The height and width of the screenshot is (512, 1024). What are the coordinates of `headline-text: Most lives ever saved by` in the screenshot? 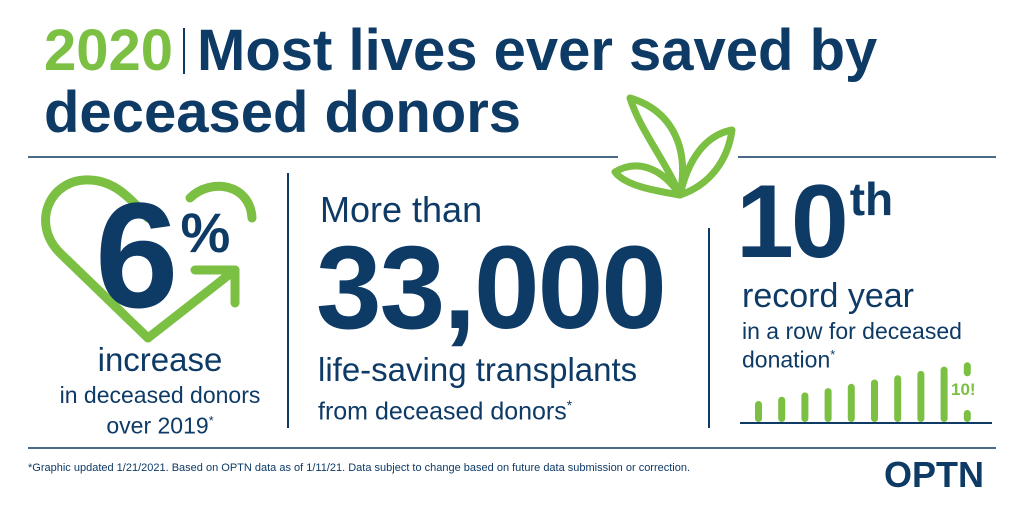 It's located at (537, 50).